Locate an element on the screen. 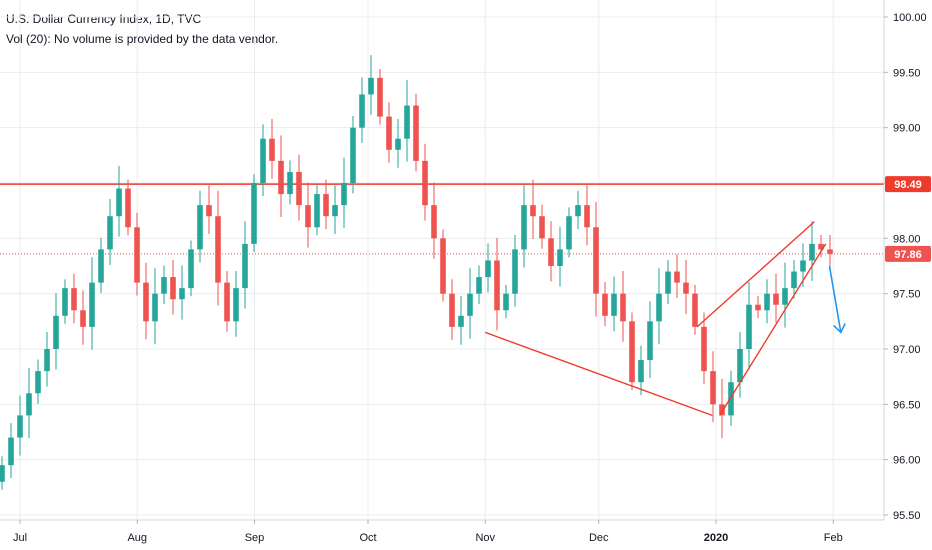 The image size is (932, 550). x-tick-label: 2020 is located at coordinates (716, 538).